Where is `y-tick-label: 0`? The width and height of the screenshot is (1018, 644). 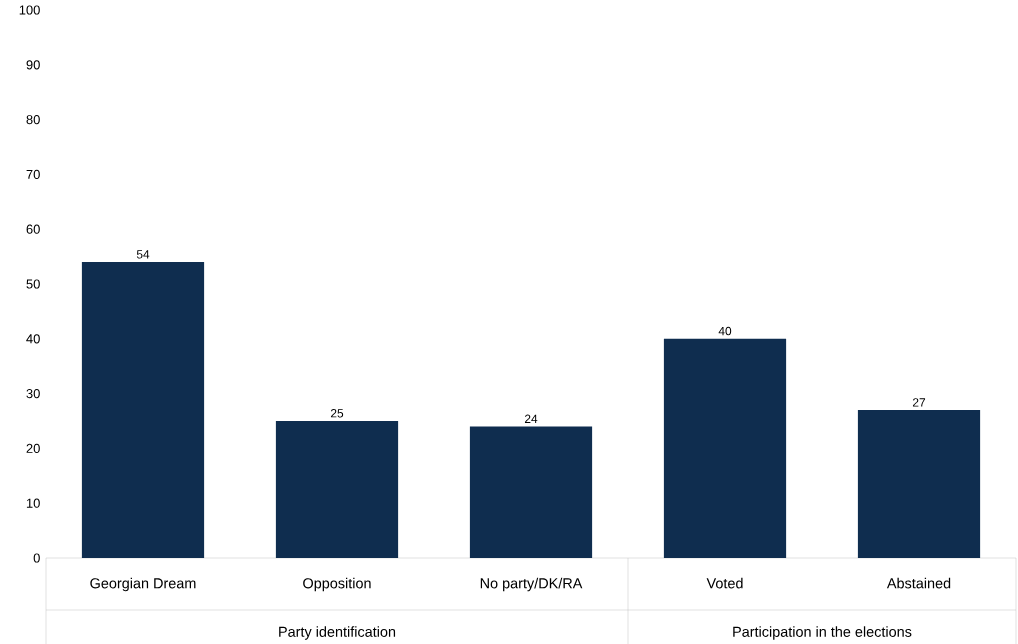
y-tick-label: 0 is located at coordinates (36, 558).